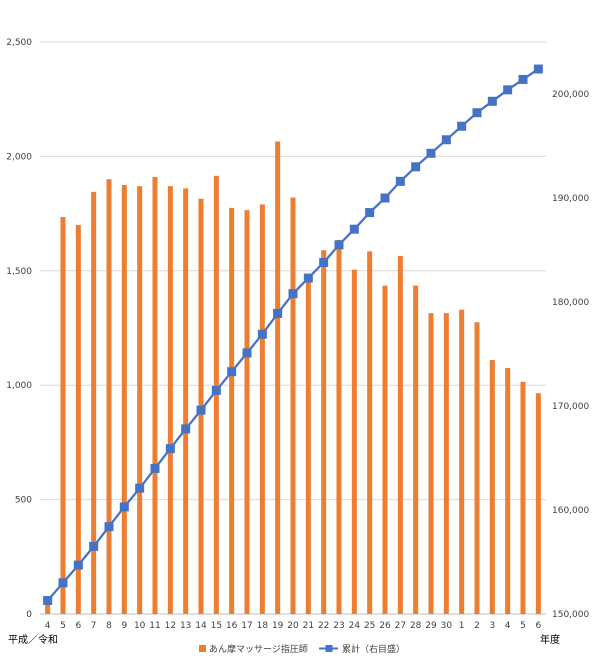 The height and width of the screenshot is (664, 594). What do you see at coordinates (570, 303) in the screenshot?
I see `y-right-tick-label: 180,000` at bounding box center [570, 303].